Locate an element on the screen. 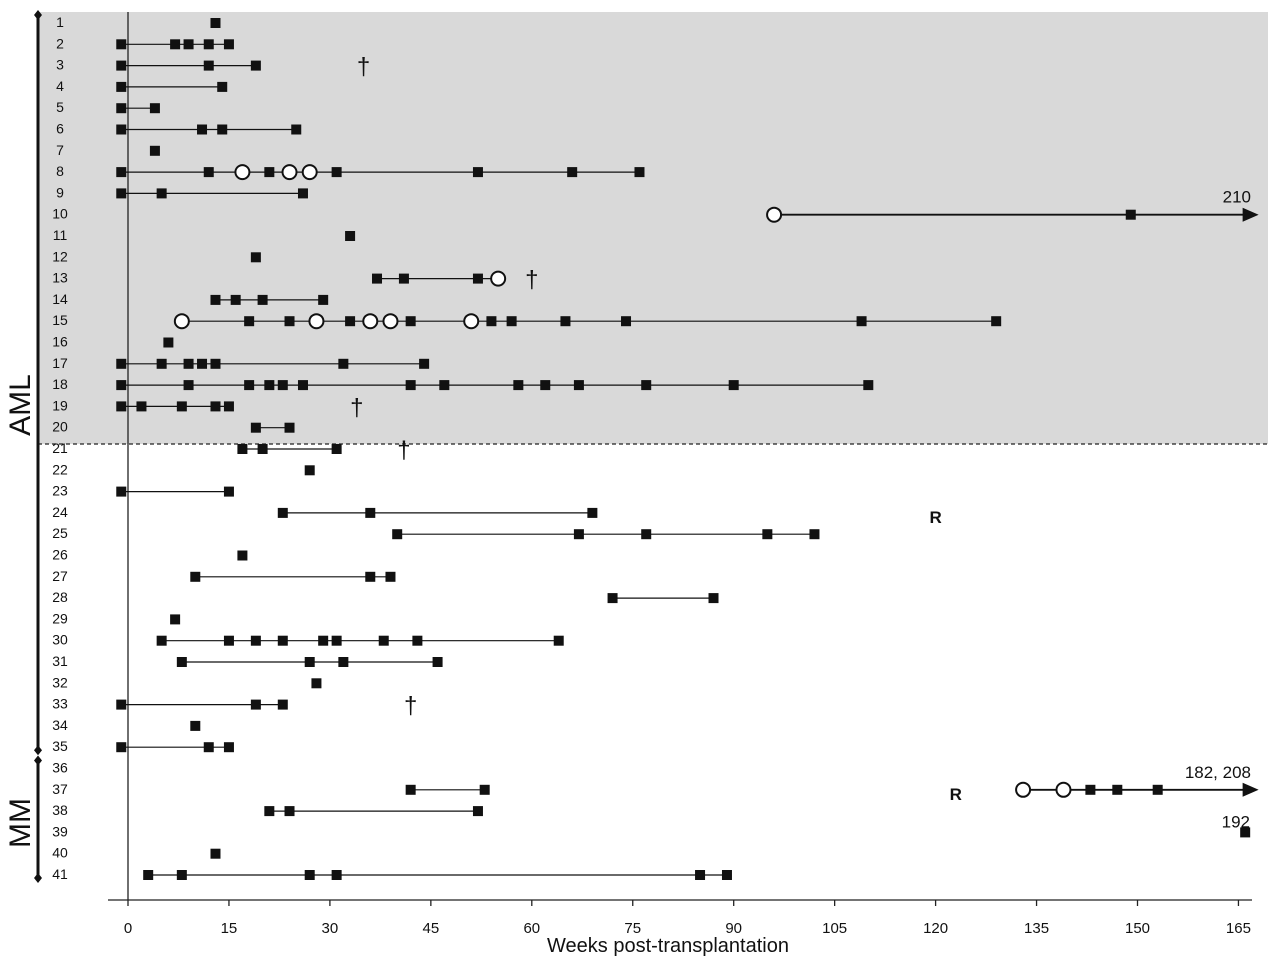  patient-row: 31 is located at coordinates (247, 661).